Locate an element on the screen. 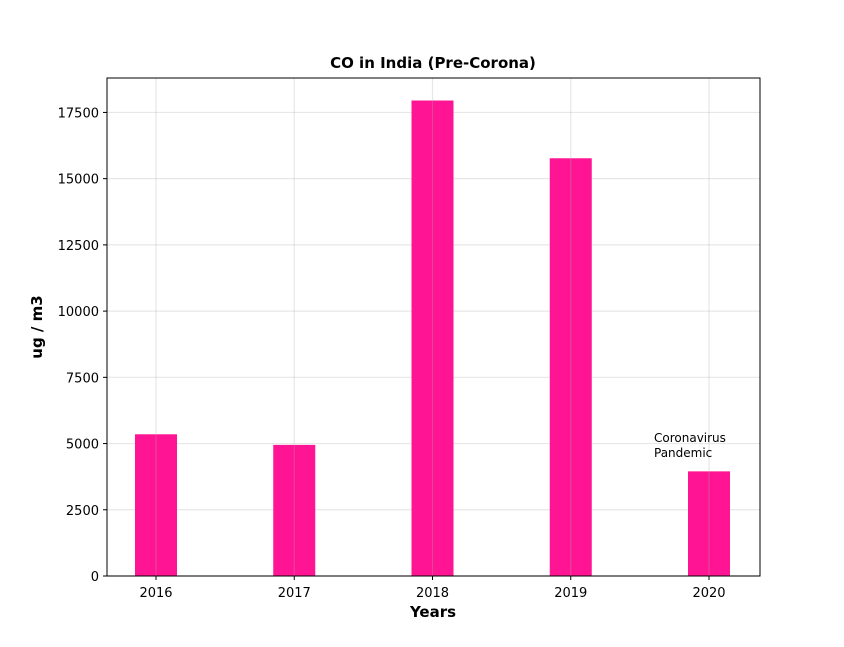 The width and height of the screenshot is (844, 647). pandemic-annotation: Coronavirus Pandemic is located at coordinates (690, 445).